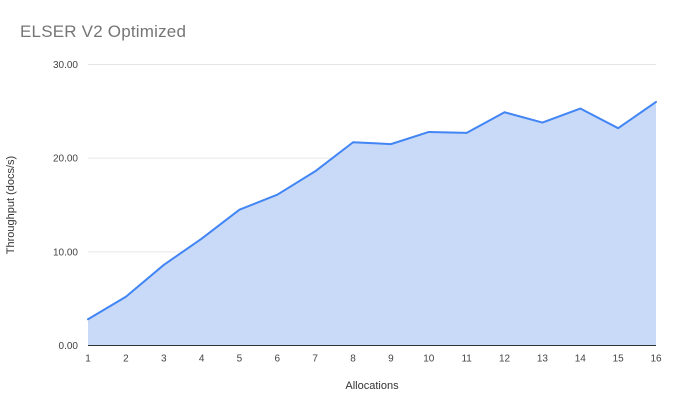 The image size is (677, 419). Describe the element at coordinates (65, 252) in the screenshot. I see `y-tick-label: 10.00` at that location.